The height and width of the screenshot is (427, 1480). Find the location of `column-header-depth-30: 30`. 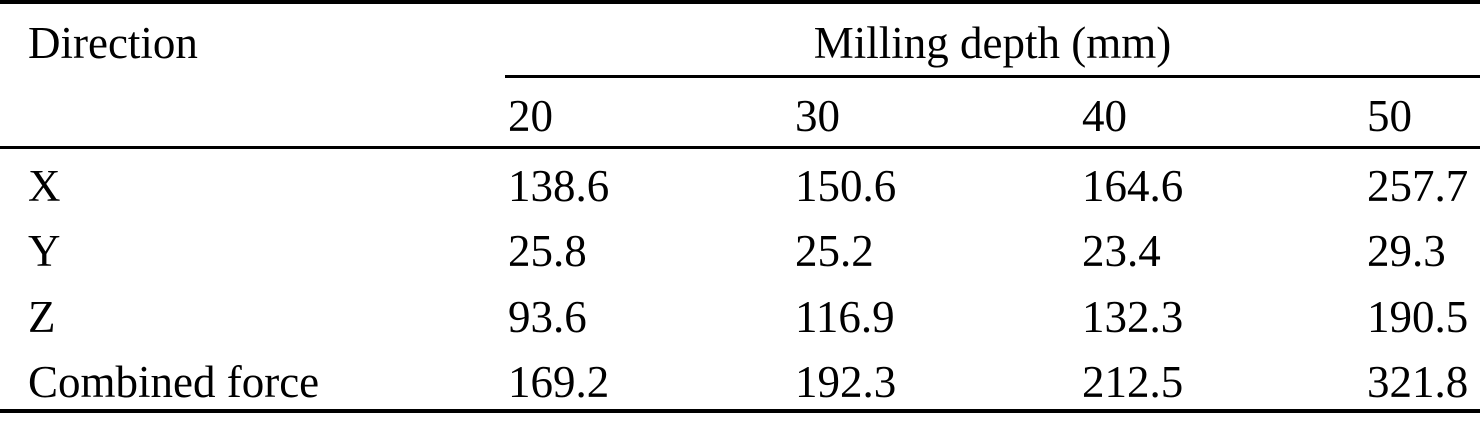

column-header-depth-30: 30 is located at coordinates (935, 112).